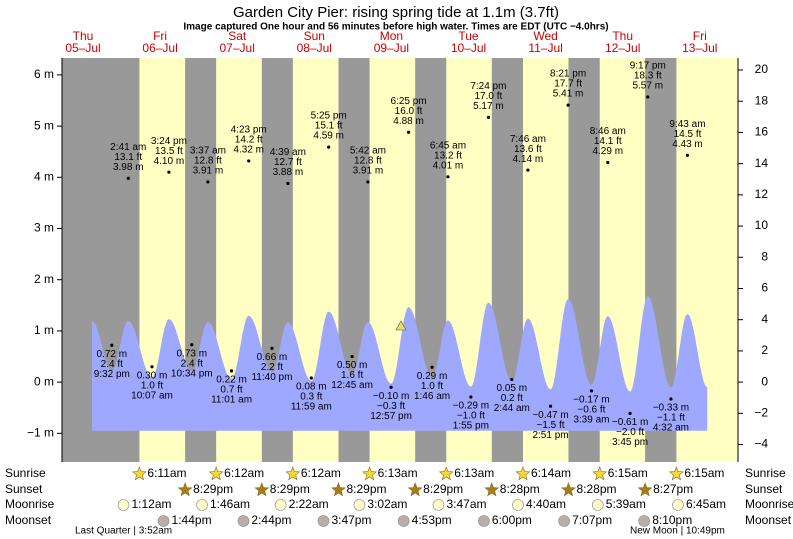 The width and height of the screenshot is (793, 539). What do you see at coordinates (401, 325) in the screenshot?
I see `current-tide-marker` at bounding box center [401, 325].